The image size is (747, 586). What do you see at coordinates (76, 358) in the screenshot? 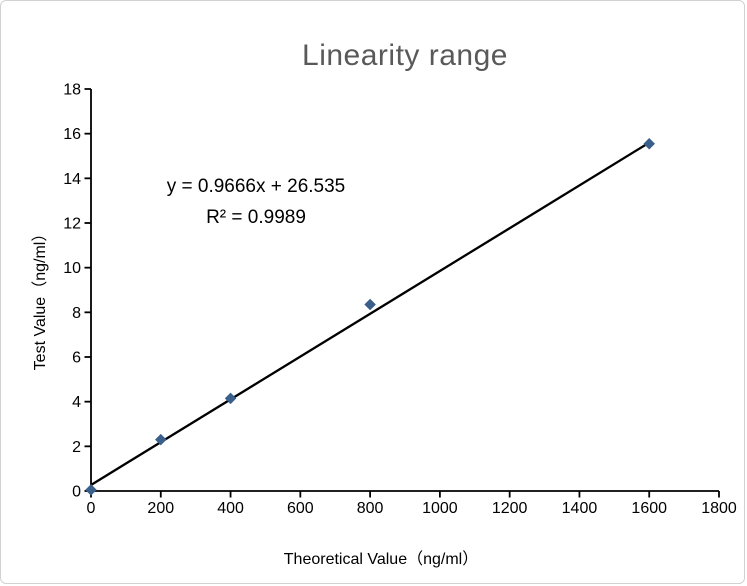
I see `y-tick-label: 6` at bounding box center [76, 358].